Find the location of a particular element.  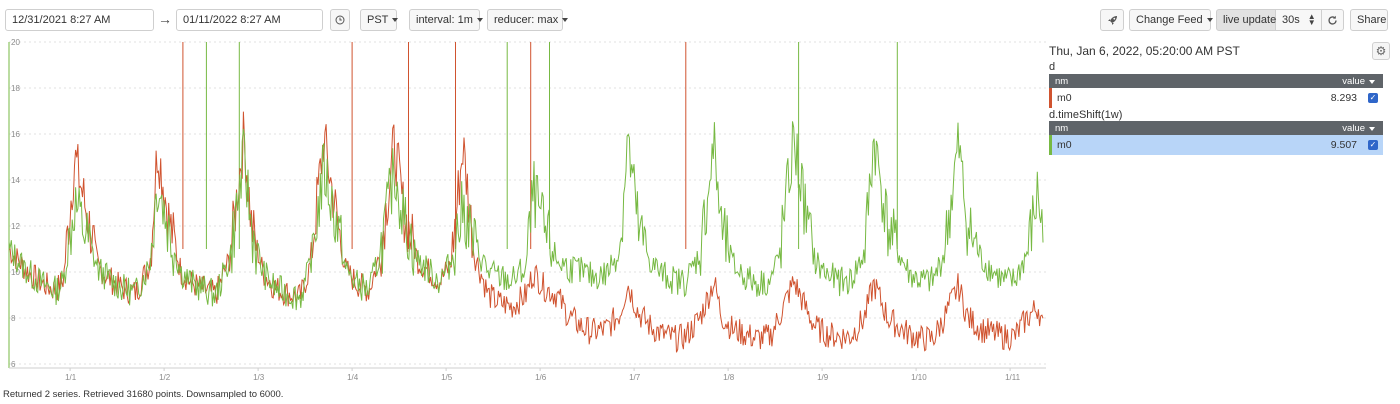

gear-icon: ⚙ is located at coordinates (1381, 51).